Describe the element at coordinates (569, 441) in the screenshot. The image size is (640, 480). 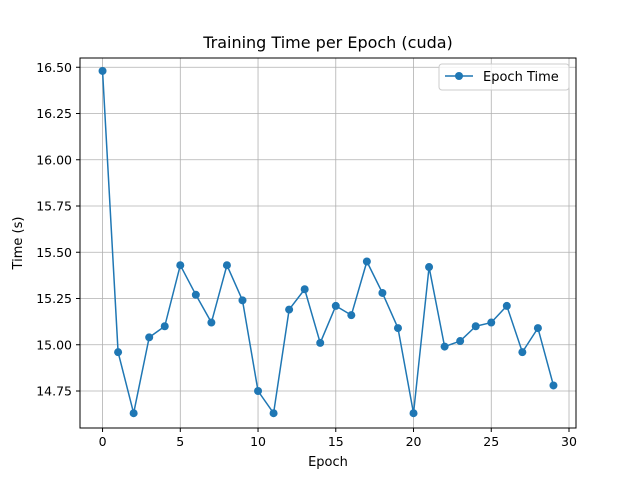
I see `x-tick-label: 30` at that location.